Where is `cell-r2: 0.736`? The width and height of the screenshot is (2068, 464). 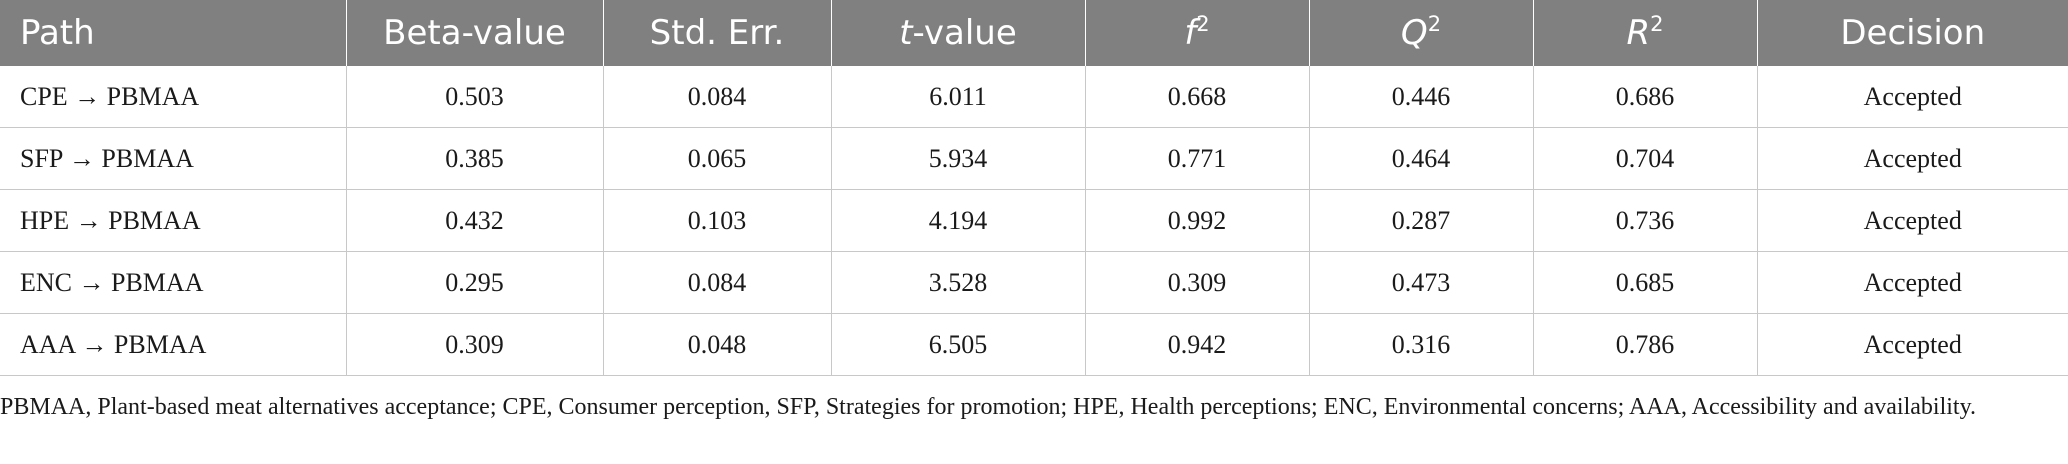
cell-r2: 0.736 is located at coordinates (1645, 220).